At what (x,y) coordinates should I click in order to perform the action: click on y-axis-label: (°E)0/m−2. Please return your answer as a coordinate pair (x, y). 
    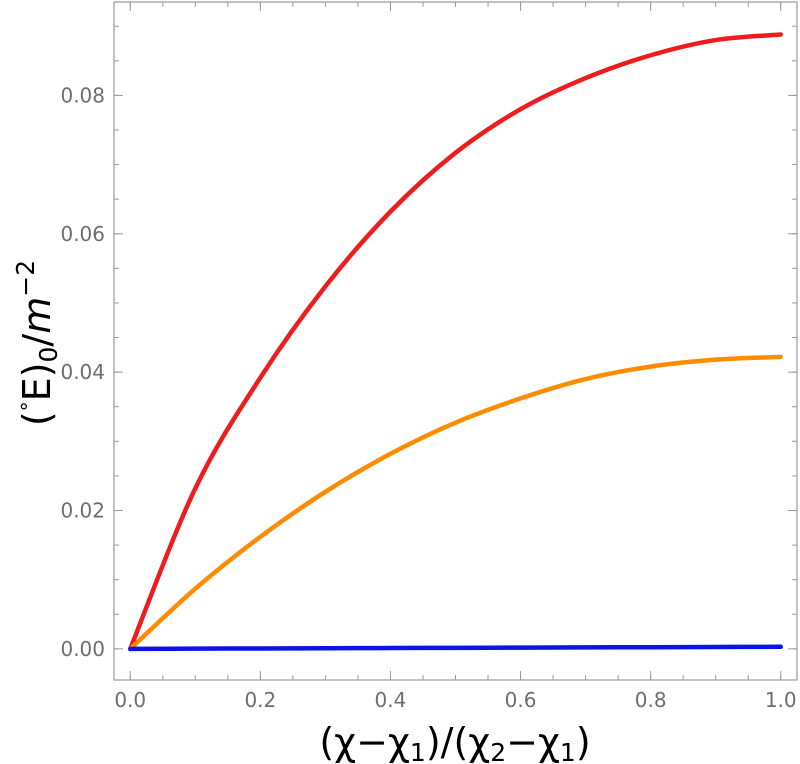
    Looking at the image, I should click on (37, 343).